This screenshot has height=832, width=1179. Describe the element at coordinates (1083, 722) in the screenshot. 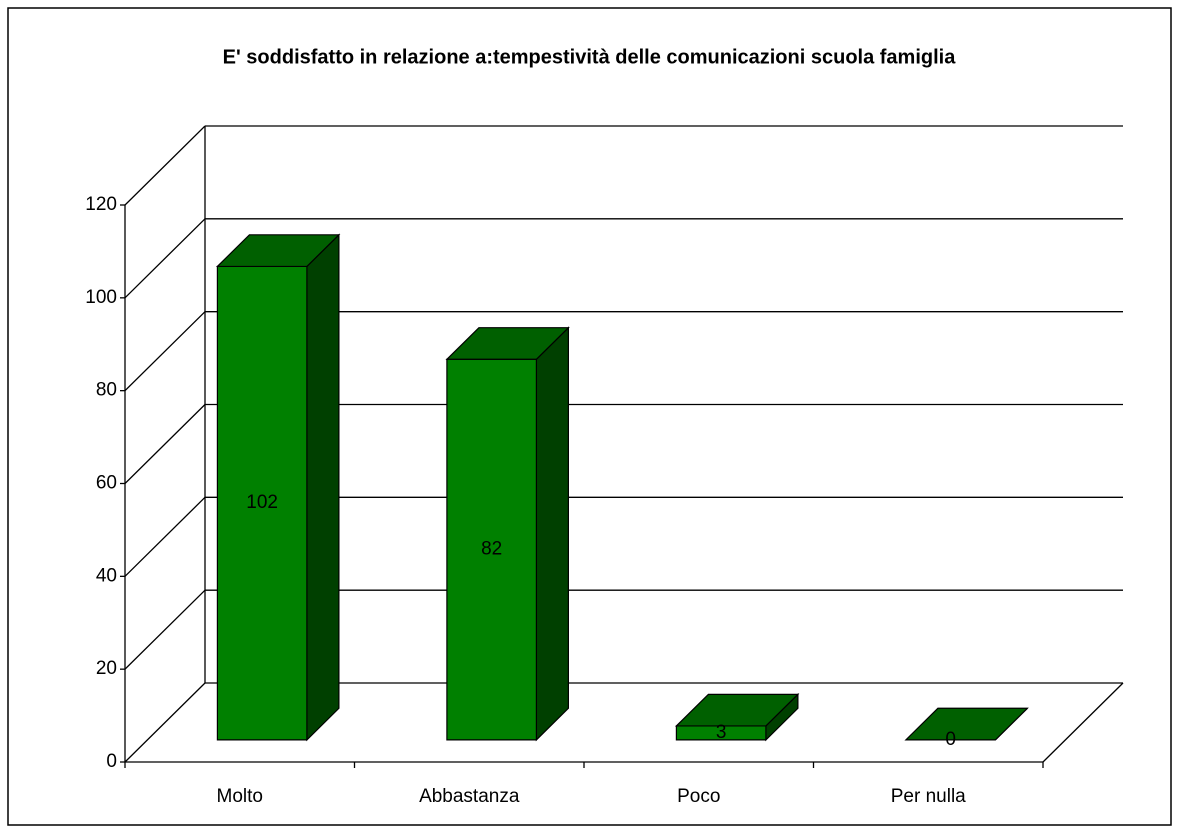

I see `floor-right` at that location.